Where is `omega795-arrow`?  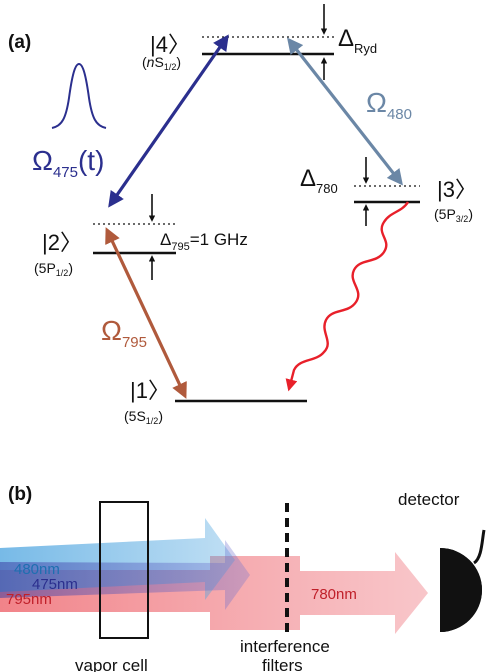 omega795-arrow is located at coordinates (146, 313).